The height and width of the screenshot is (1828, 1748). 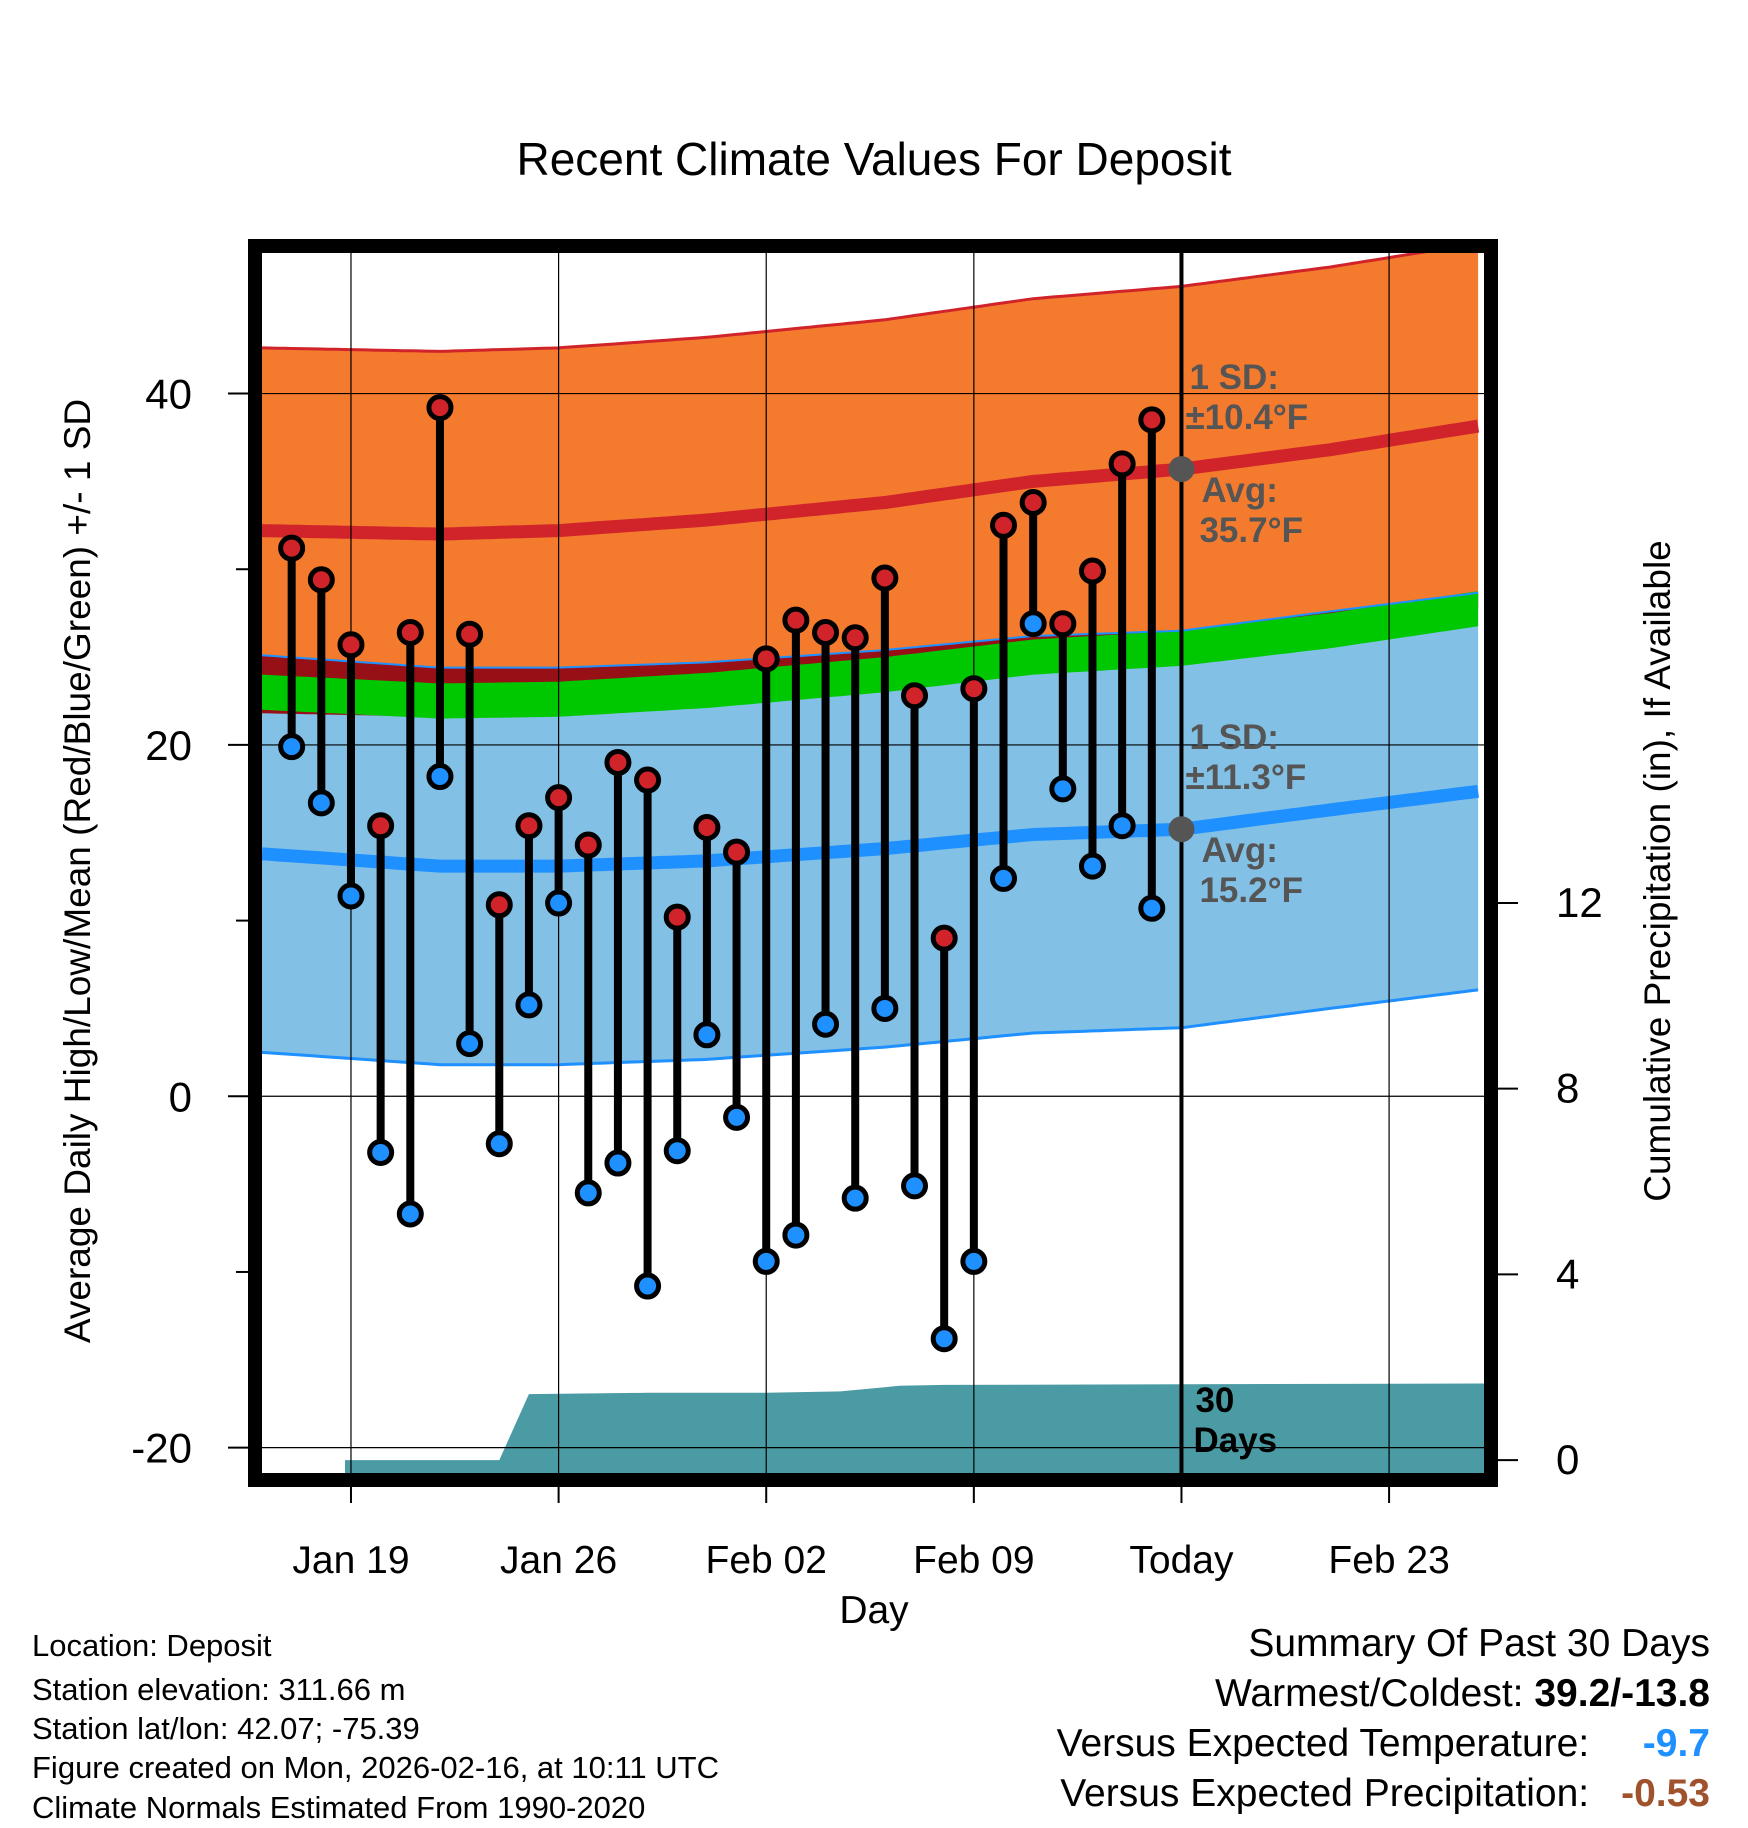 What do you see at coordinates (1246, 417) in the screenshot?
I see `high-sd-value: ±10.4°F` at bounding box center [1246, 417].